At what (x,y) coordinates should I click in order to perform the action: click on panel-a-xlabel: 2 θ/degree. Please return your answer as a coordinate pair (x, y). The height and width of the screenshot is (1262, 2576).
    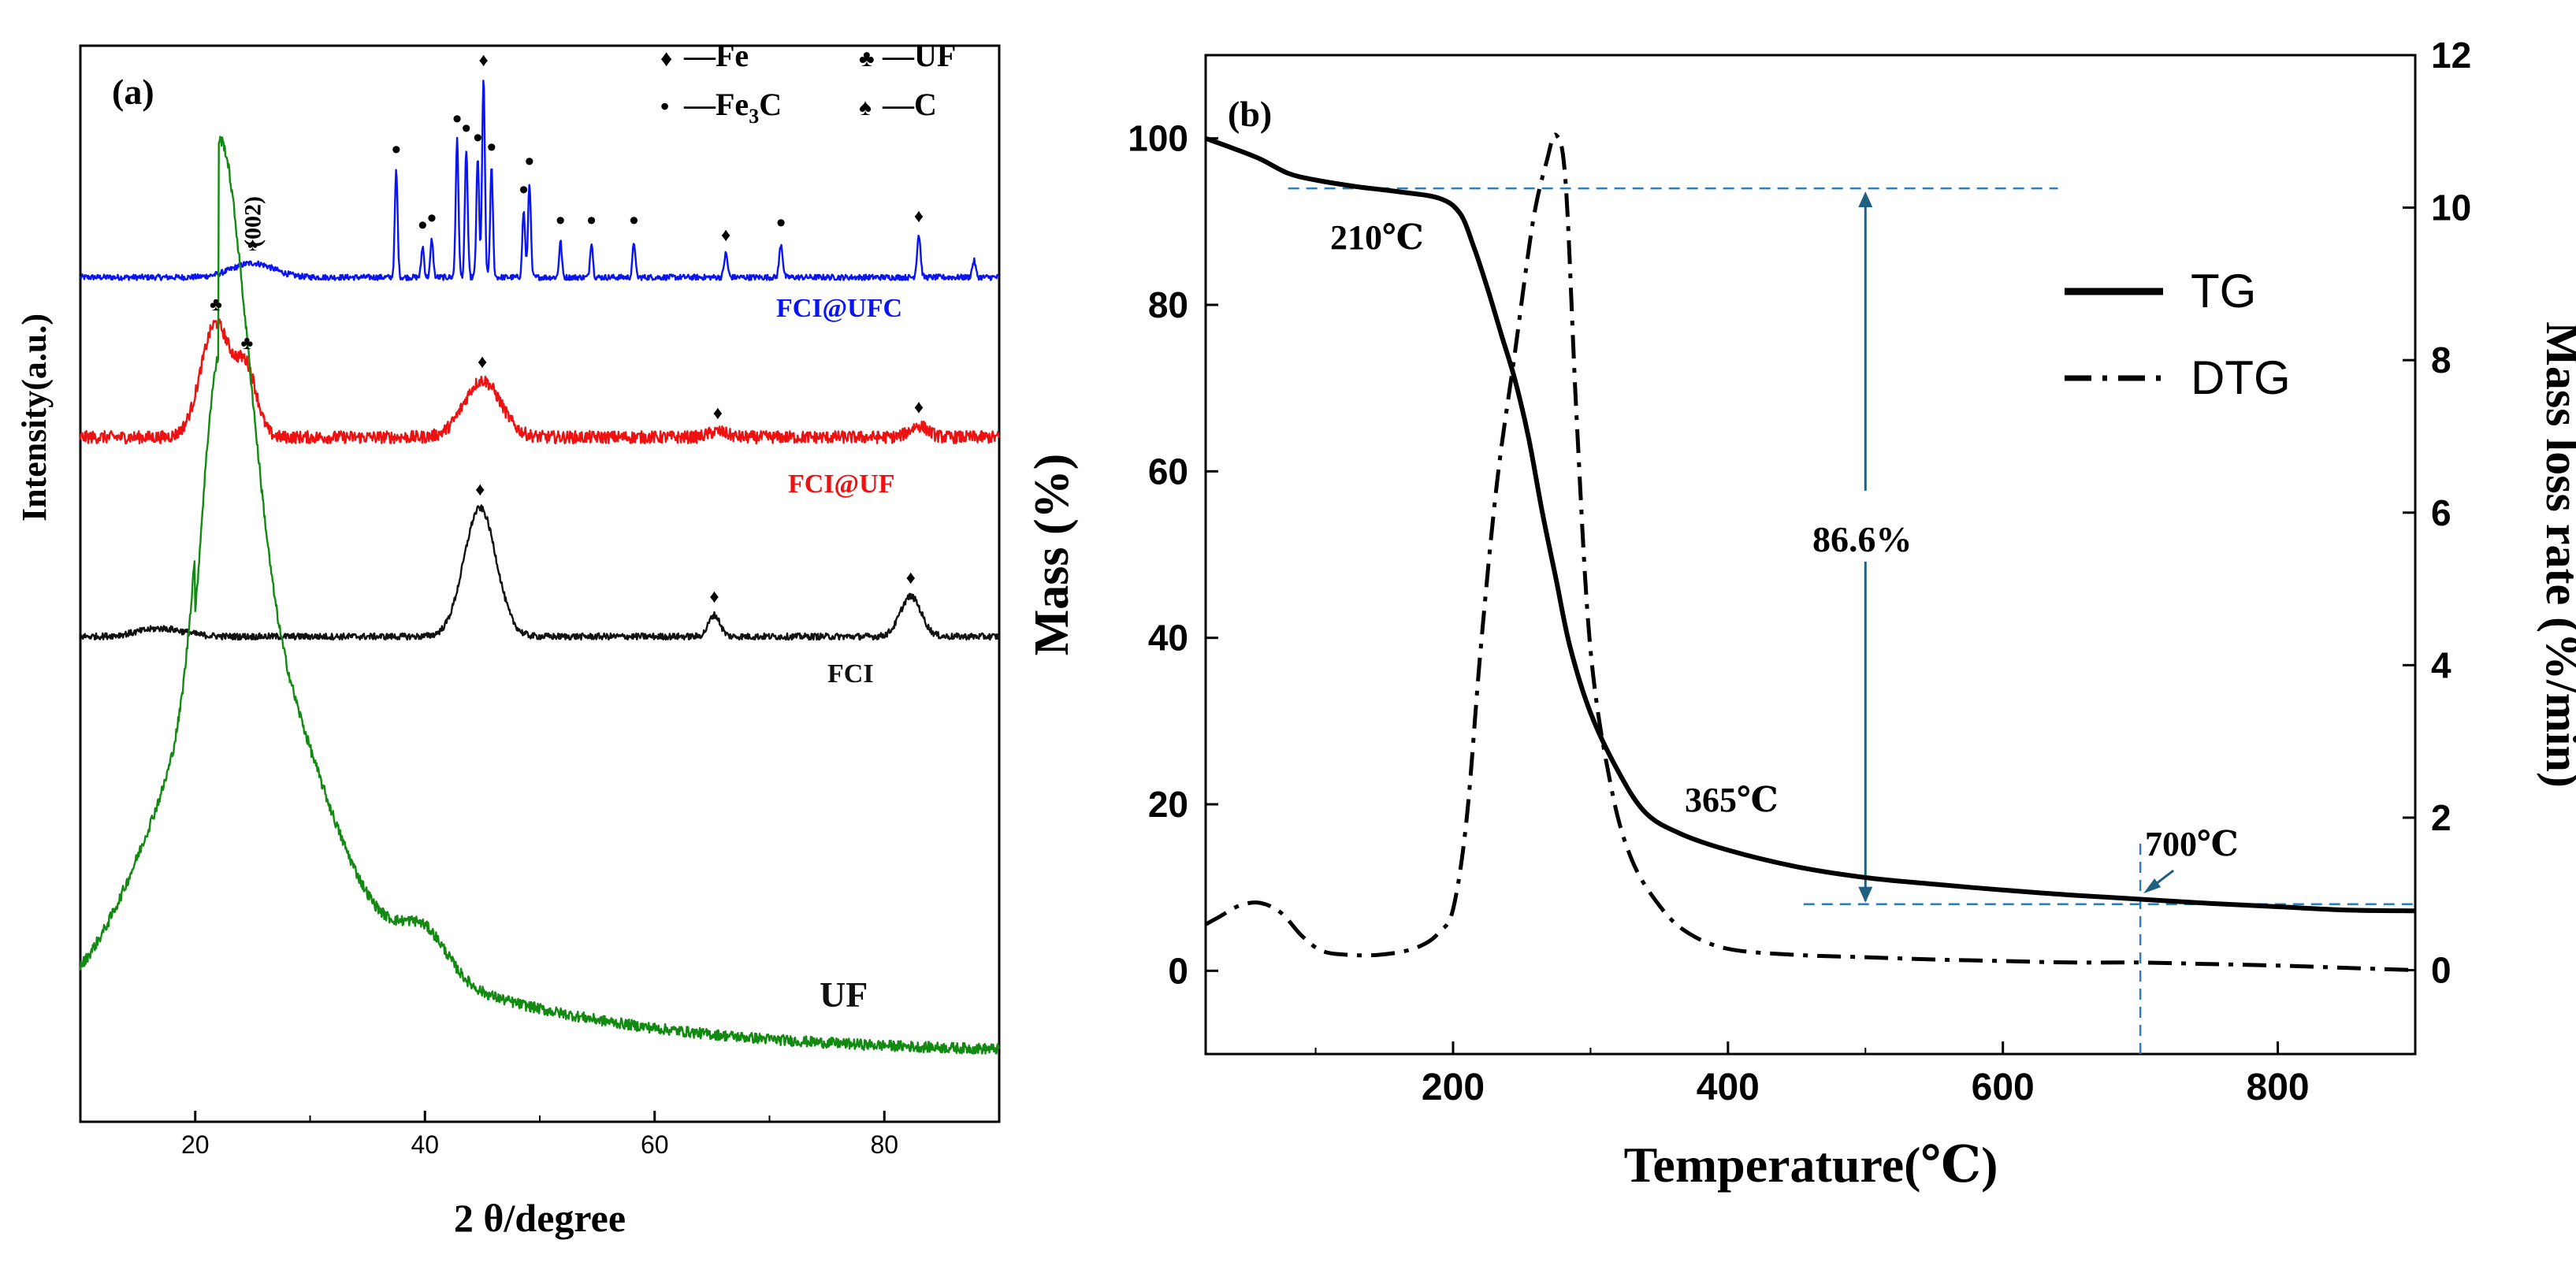
    Looking at the image, I should click on (540, 1218).